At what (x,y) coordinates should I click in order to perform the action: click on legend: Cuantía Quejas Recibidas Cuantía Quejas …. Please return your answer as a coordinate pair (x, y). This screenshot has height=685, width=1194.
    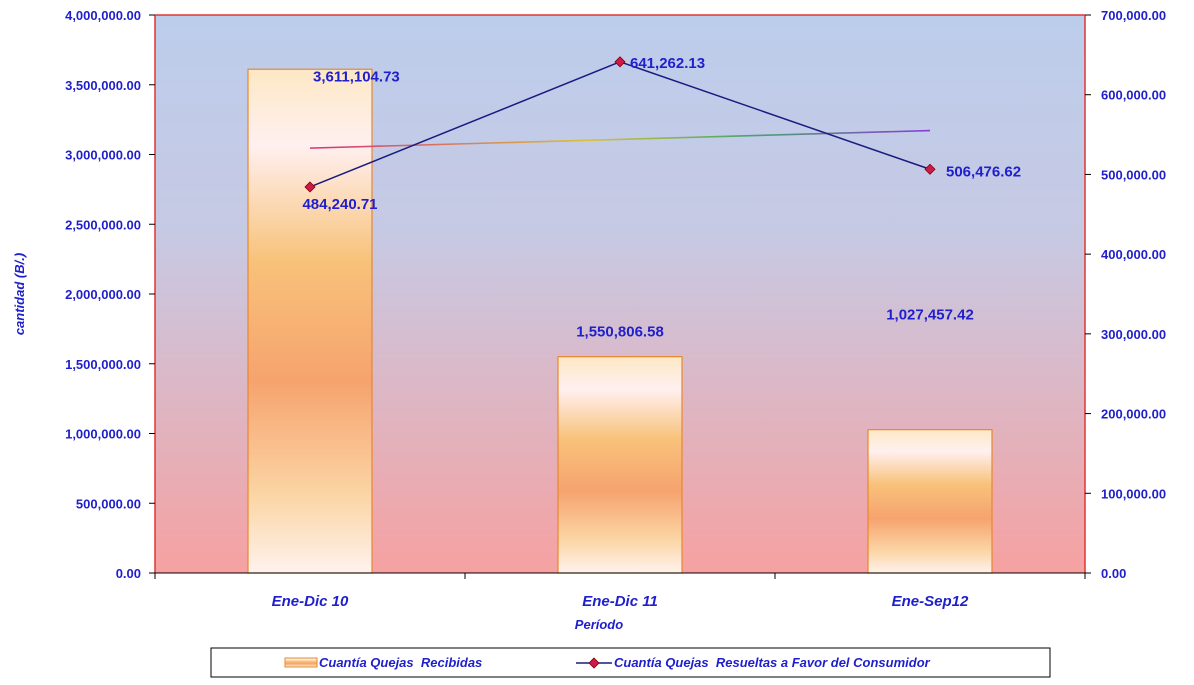
    Looking at the image, I should click on (630, 662).